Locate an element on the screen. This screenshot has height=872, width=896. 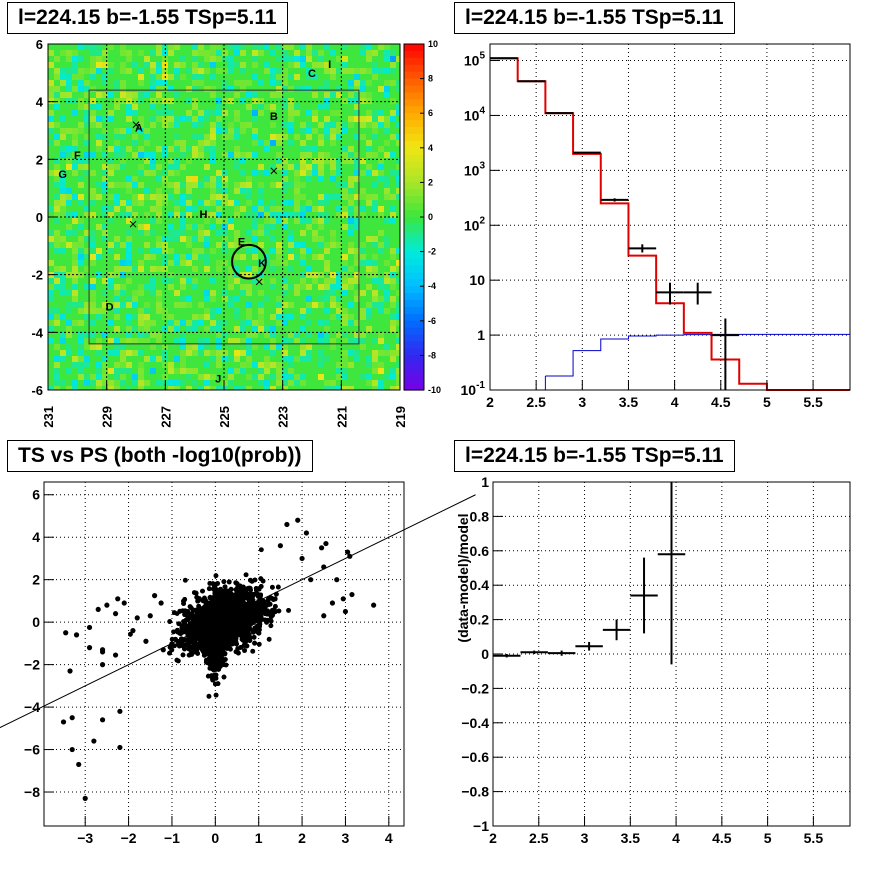
map-y-tick-label: -6 is located at coordinates (37, 390).